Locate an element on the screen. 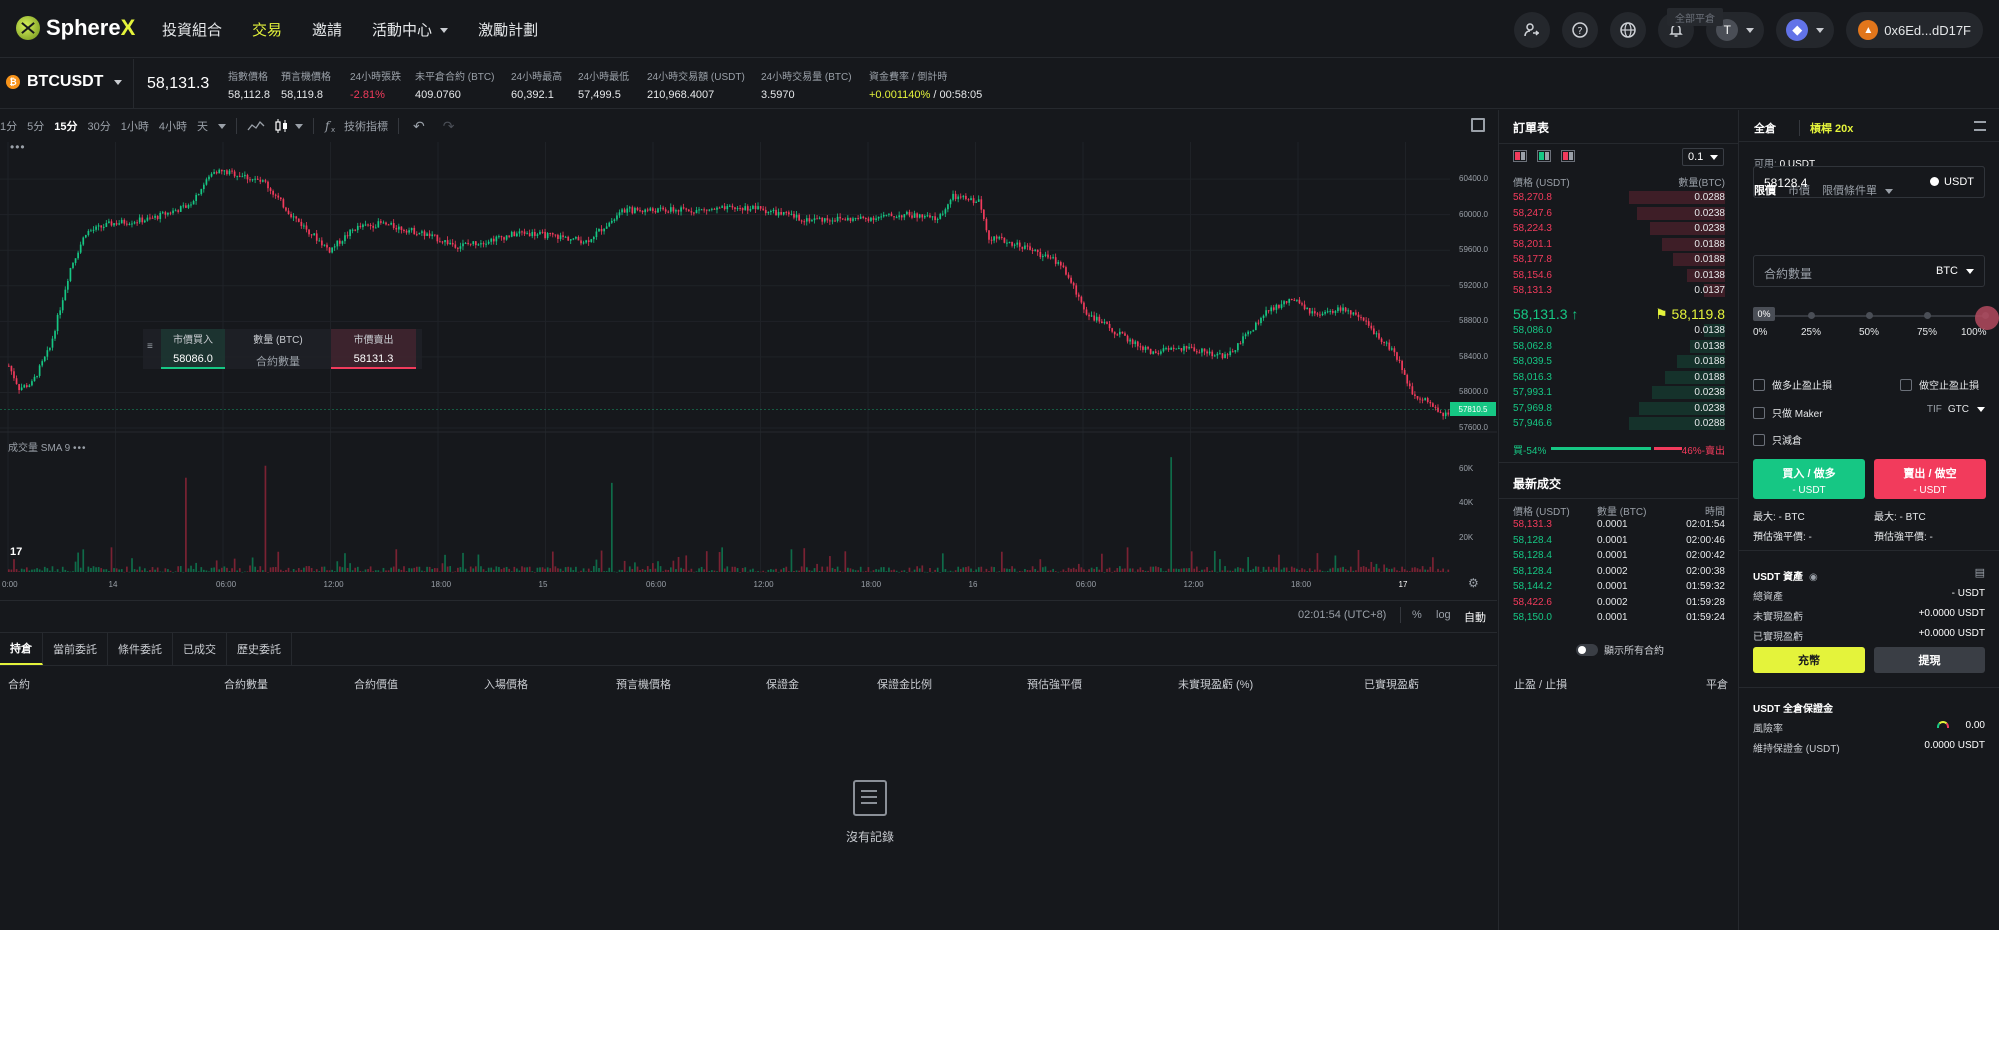  book-both-icon is located at coordinates (1520, 156).